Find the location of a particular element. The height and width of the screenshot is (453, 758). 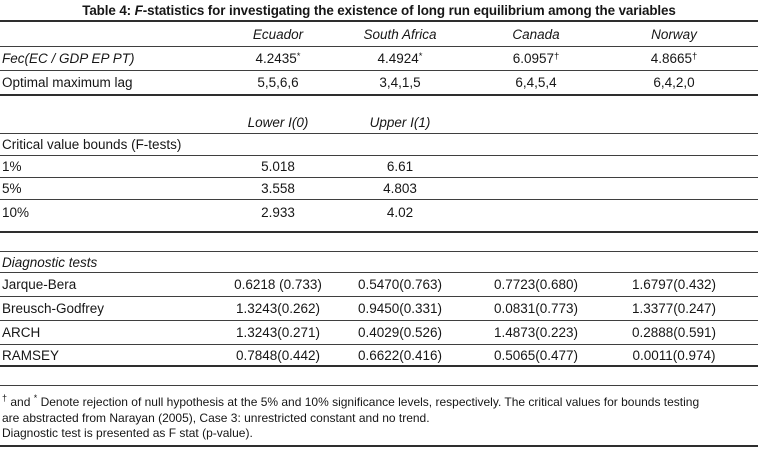

fstat-value-canada: 6.0957† is located at coordinates (536, 58).